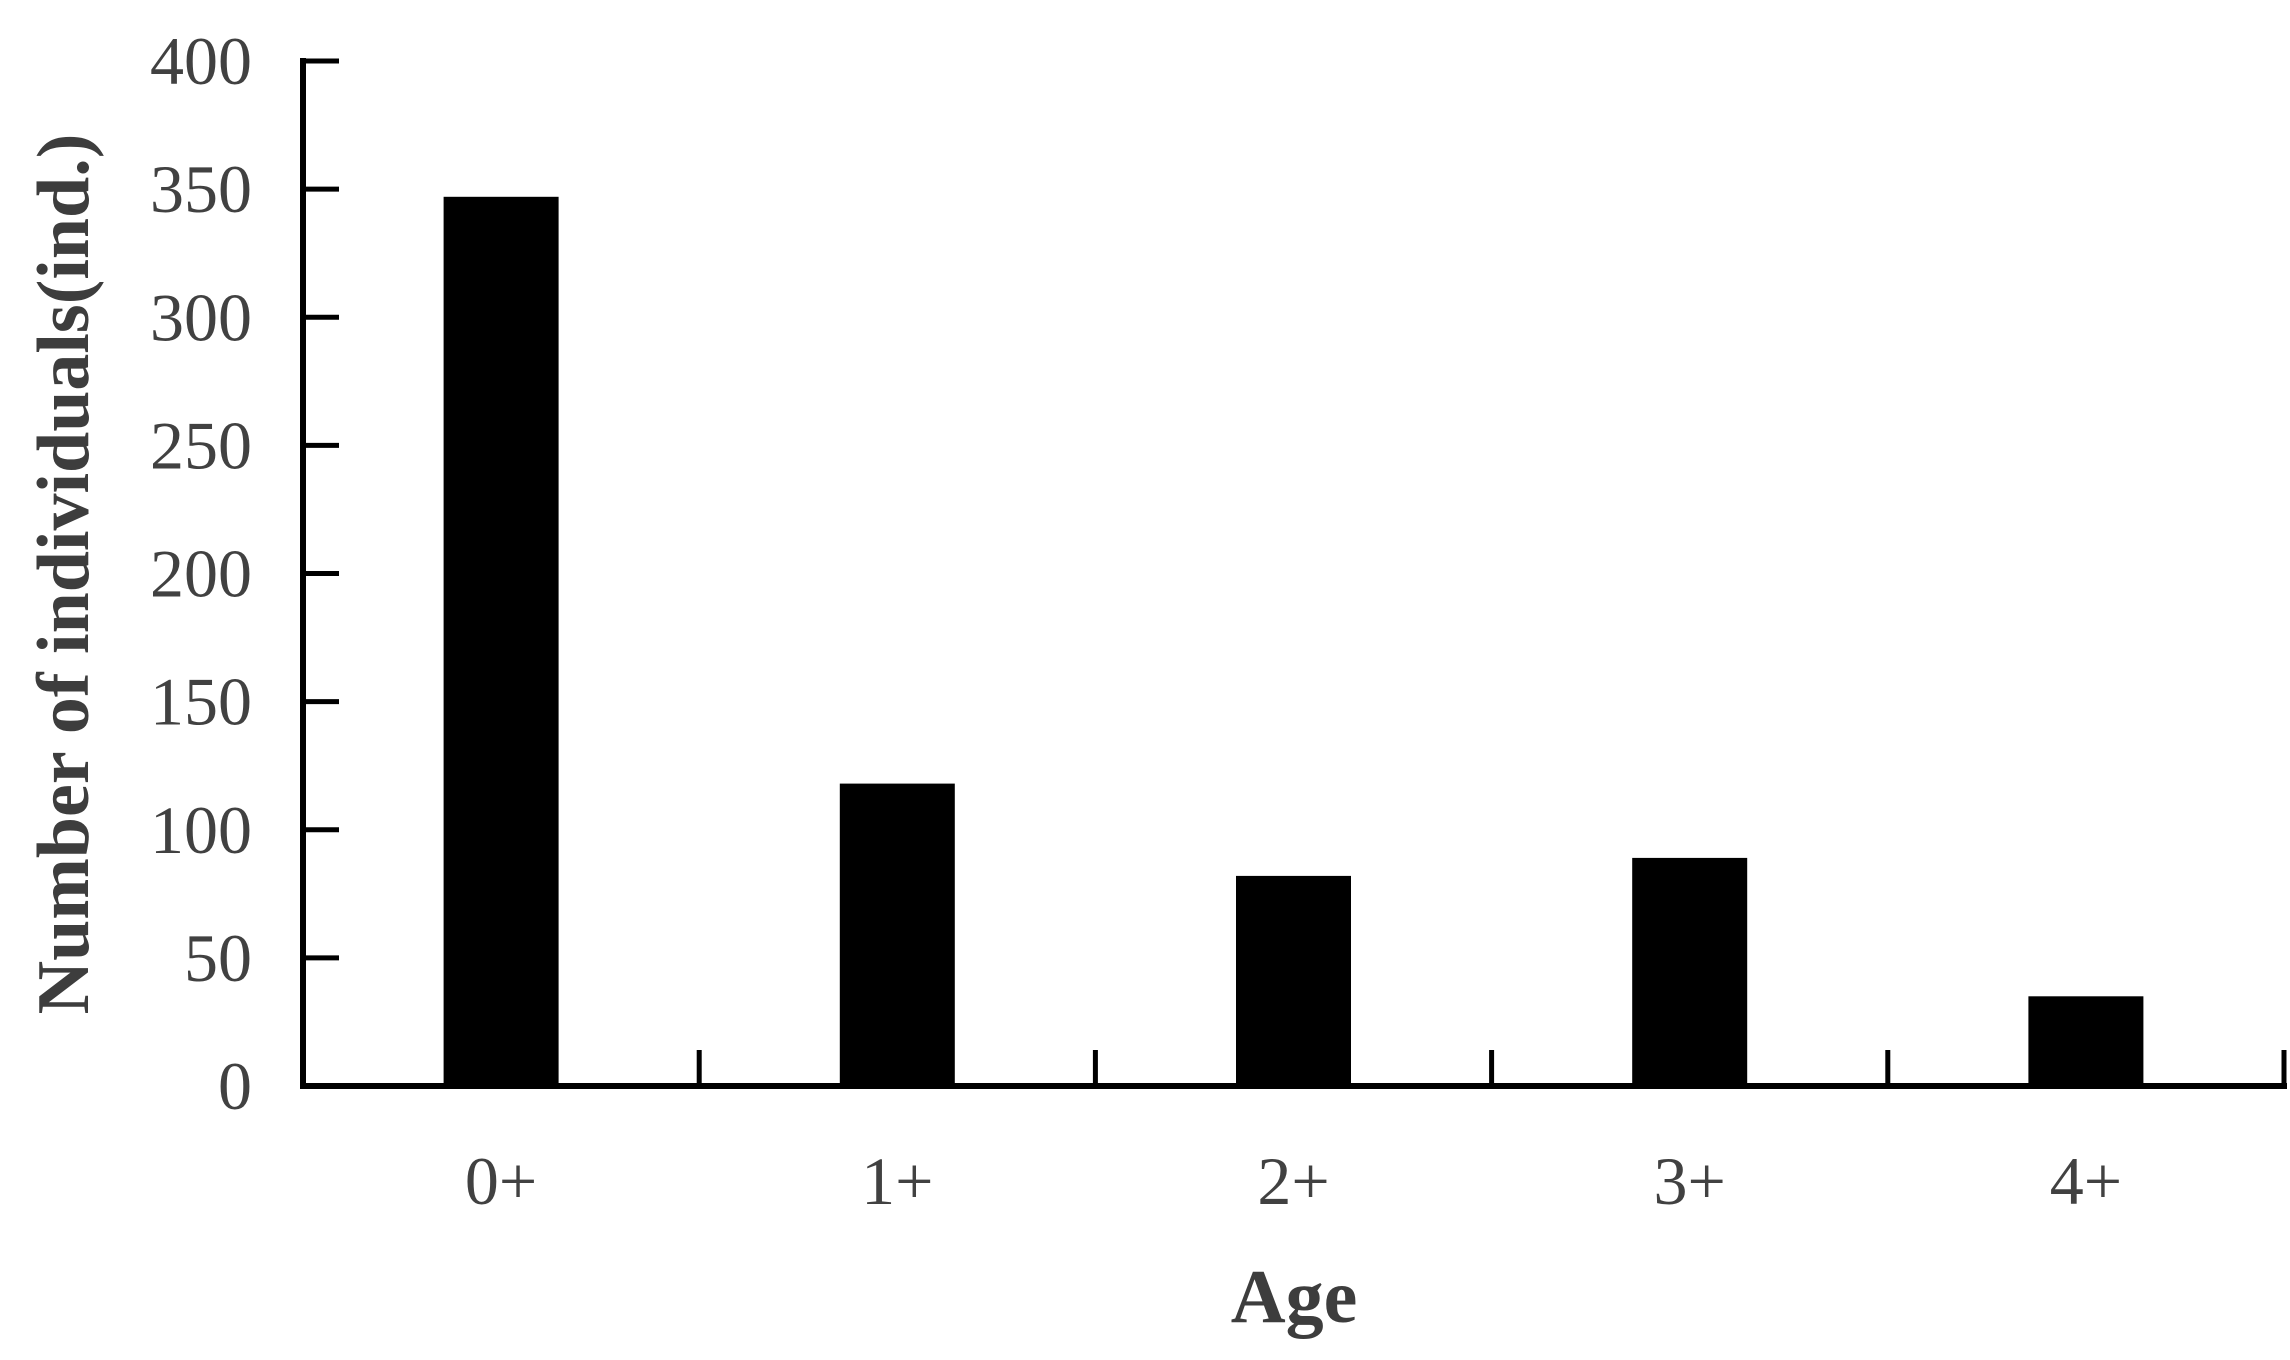  Describe the element at coordinates (201, 702) in the screenshot. I see `y-tick-label: 150` at that location.